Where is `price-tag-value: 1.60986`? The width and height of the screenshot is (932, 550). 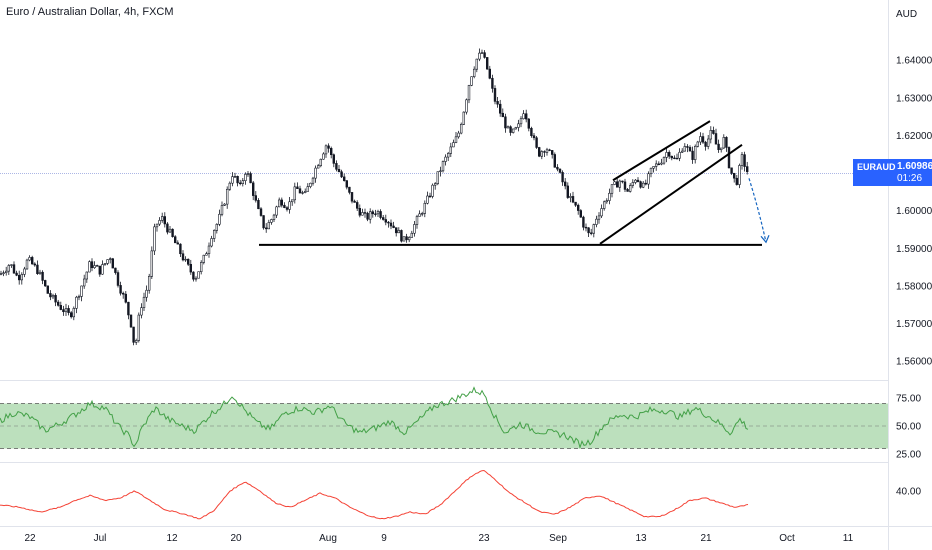 price-tag-value: 1.60986 is located at coordinates (914, 166).